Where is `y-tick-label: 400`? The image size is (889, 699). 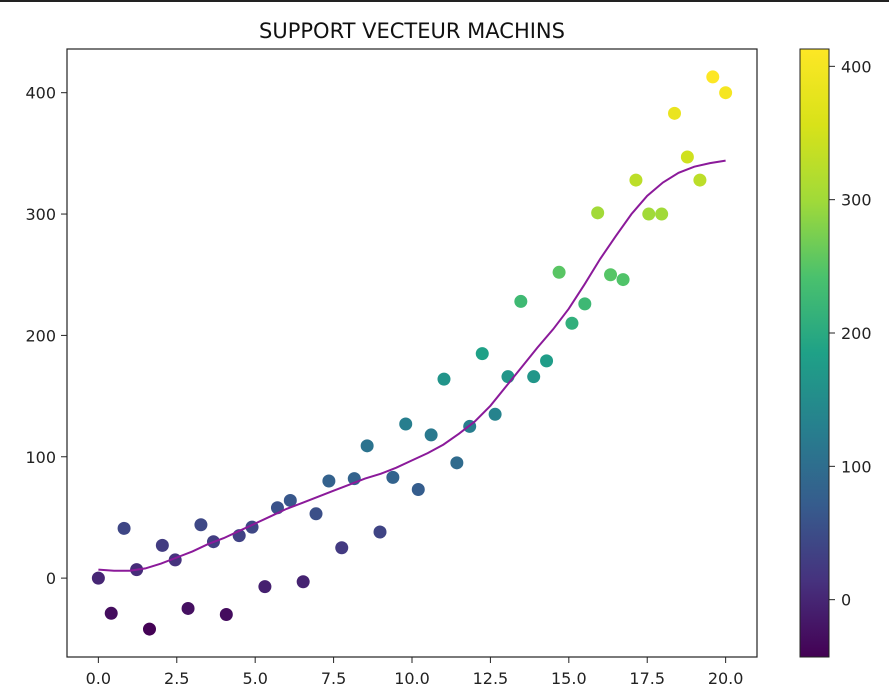
y-tick-label: 400 is located at coordinates (40, 93).